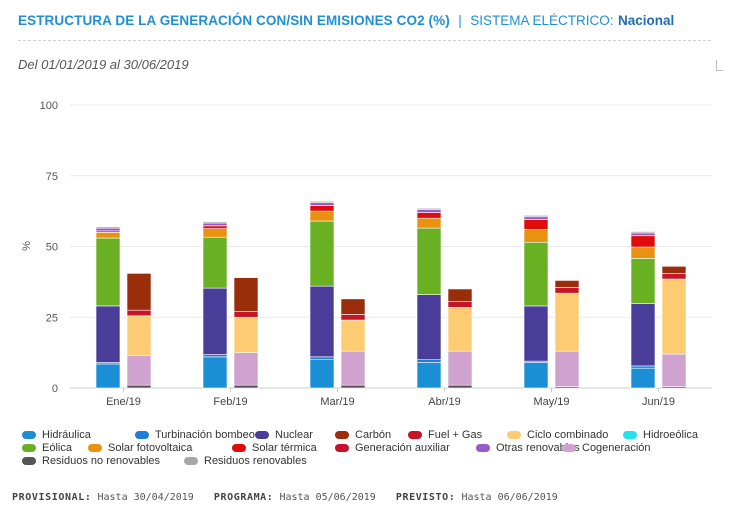  Describe the element at coordinates (542, 20) in the screenshot. I see `system-label: SISTEMA ELÉCTRICO:` at that location.